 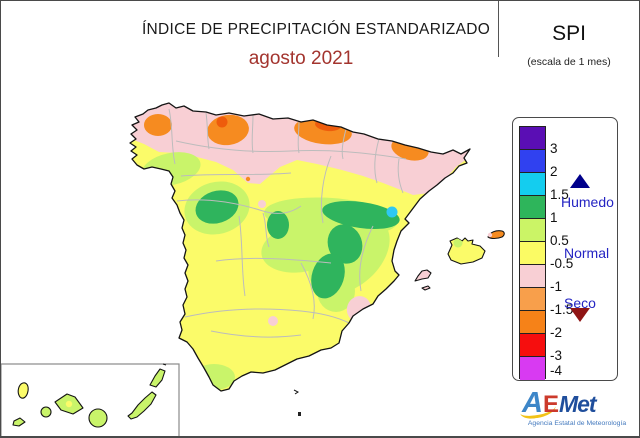 What do you see at coordinates (142, 405) in the screenshot?
I see `island-fuerteventura` at bounding box center [142, 405].